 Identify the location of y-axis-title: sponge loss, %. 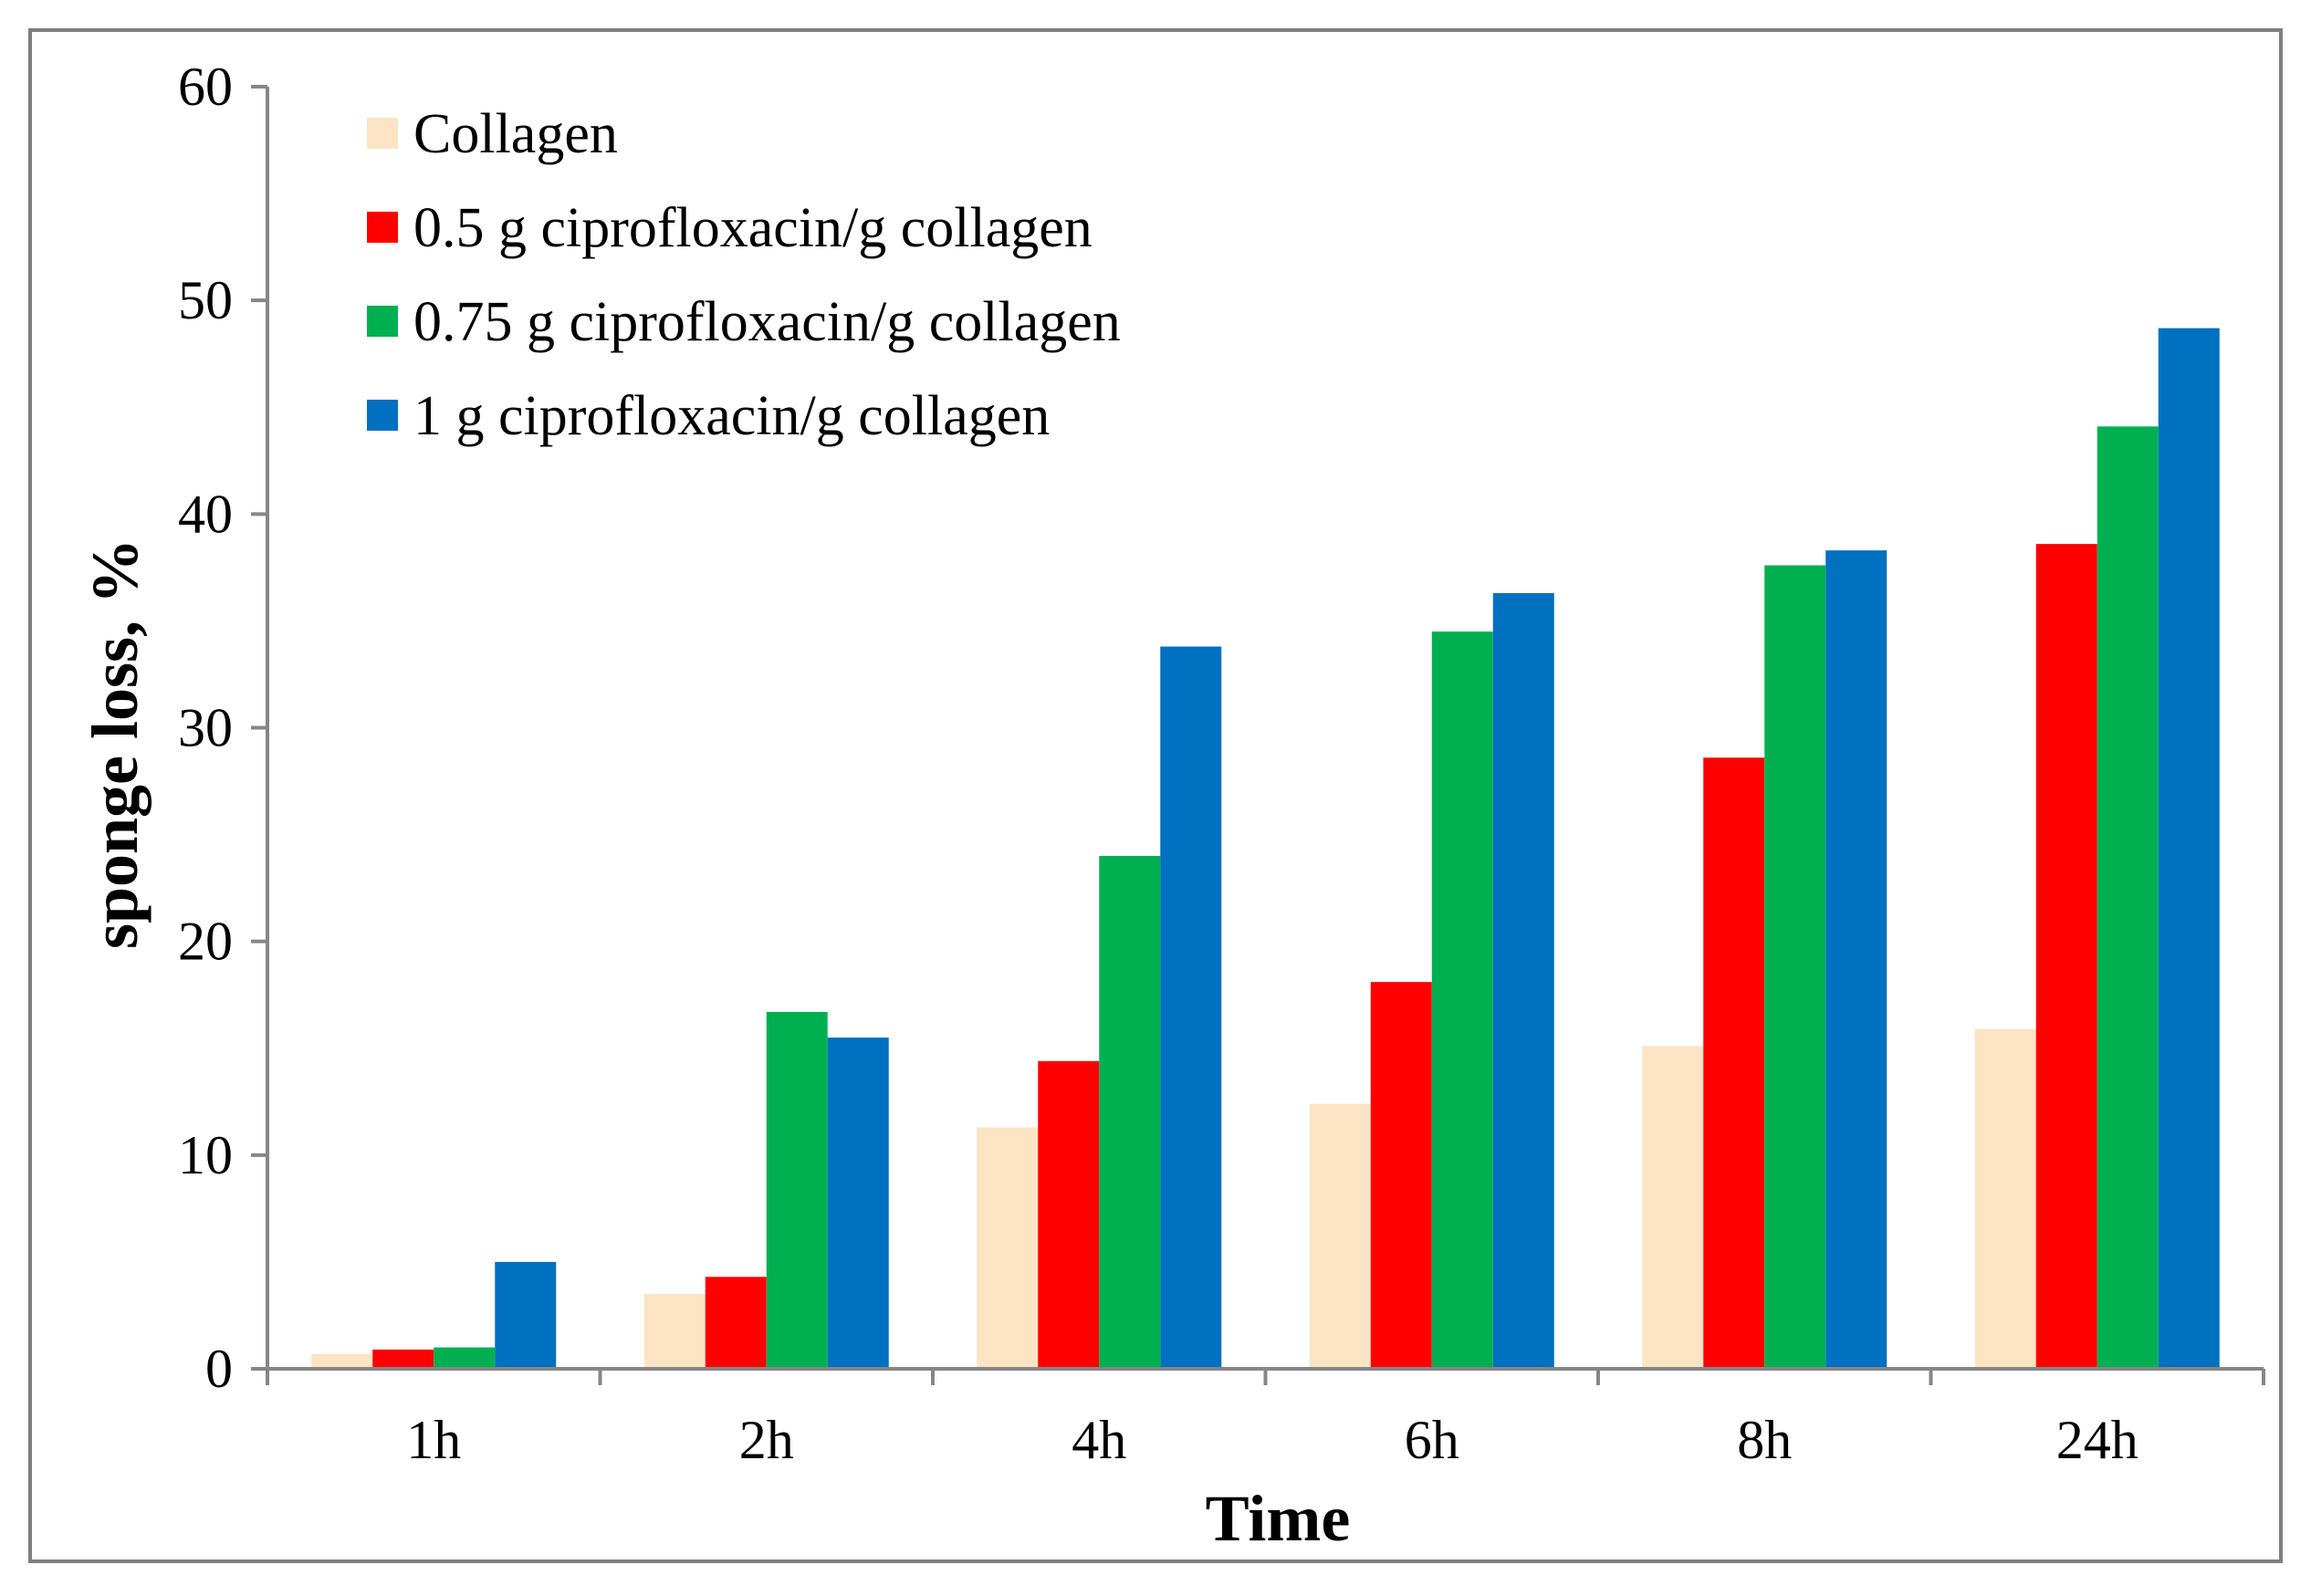
(115, 744).